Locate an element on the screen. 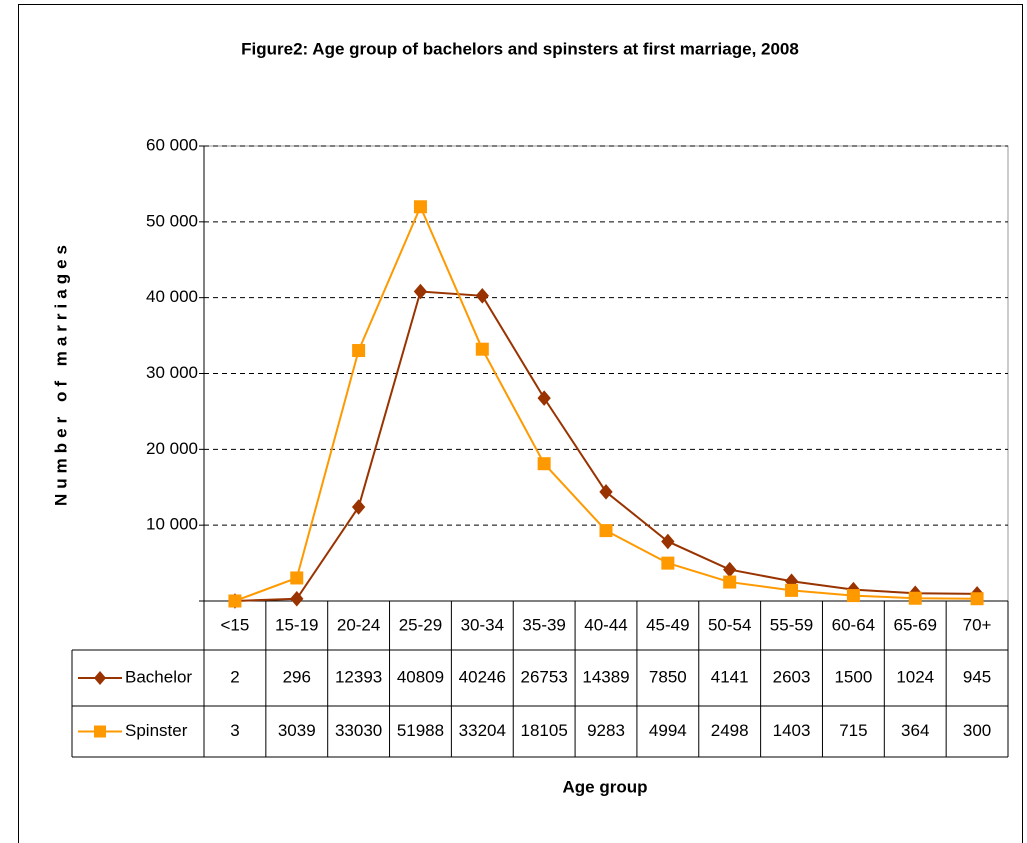  y-tick-label: 50 000 is located at coordinates (172, 220).